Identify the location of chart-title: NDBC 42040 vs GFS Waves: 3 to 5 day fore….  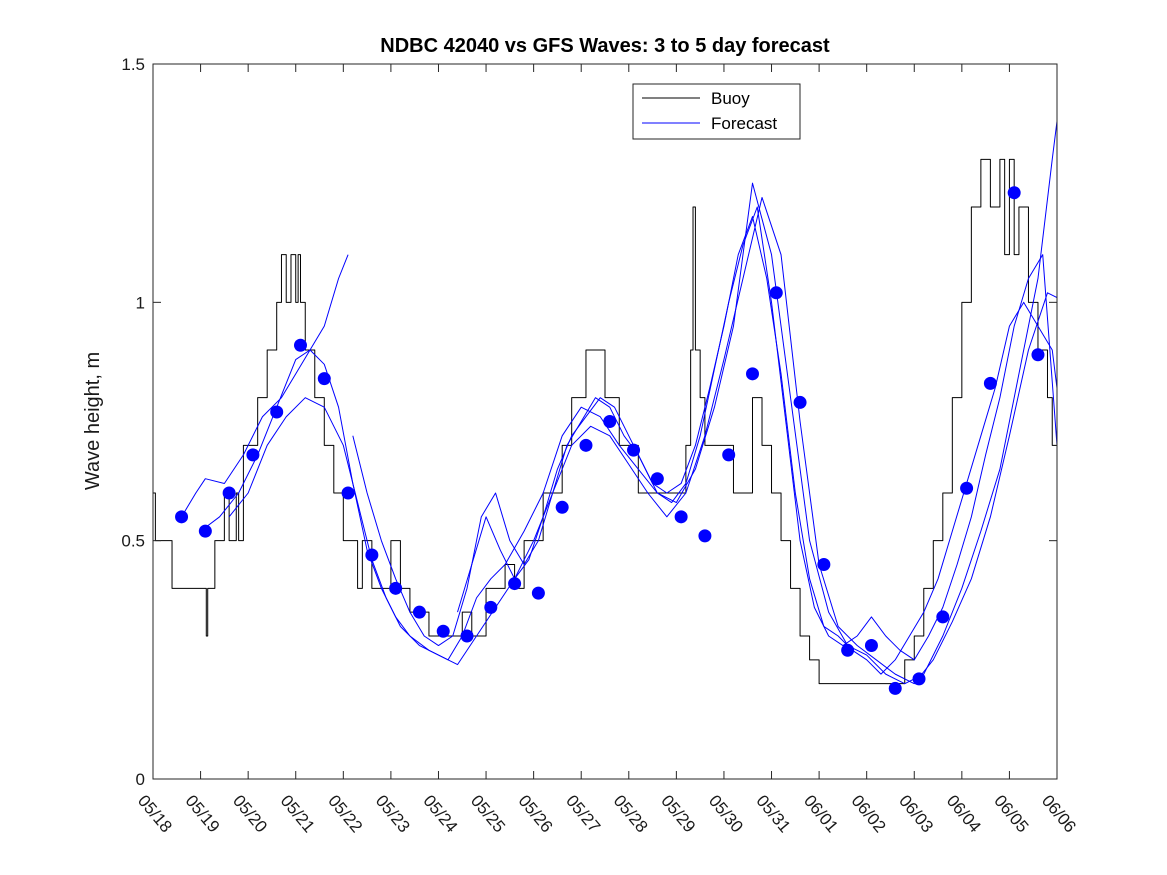
(605, 46).